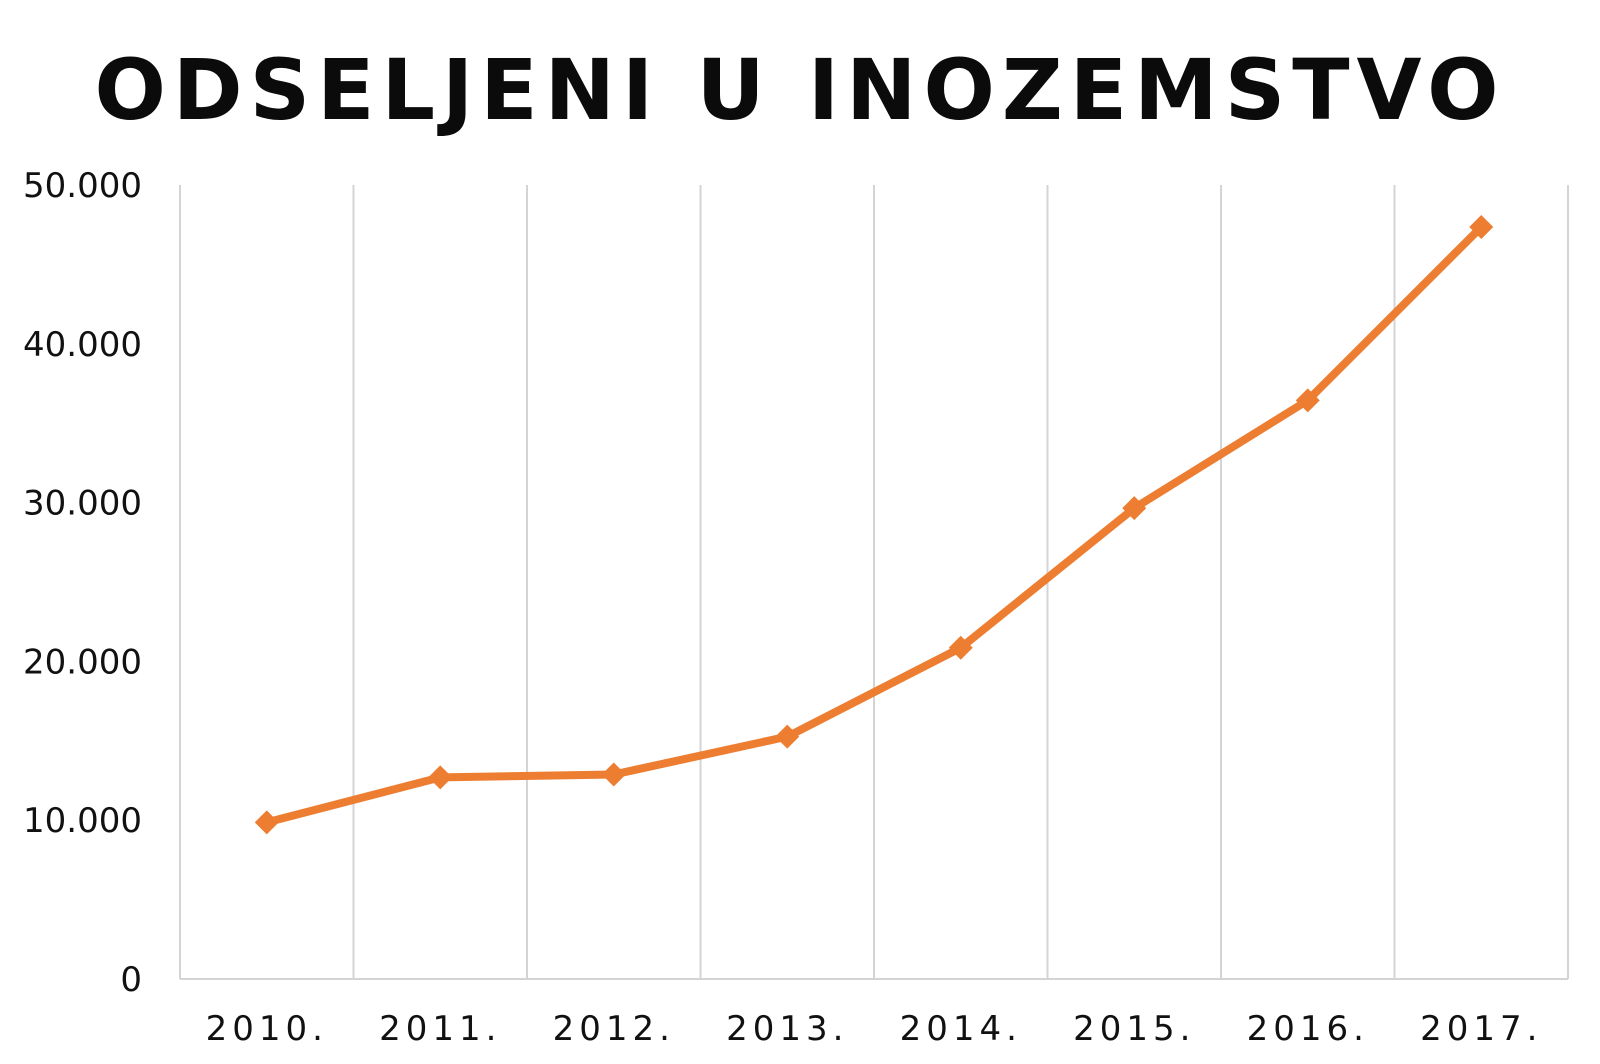  What do you see at coordinates (267, 1029) in the screenshot?
I see `x-tick-label: 2010.` at bounding box center [267, 1029].